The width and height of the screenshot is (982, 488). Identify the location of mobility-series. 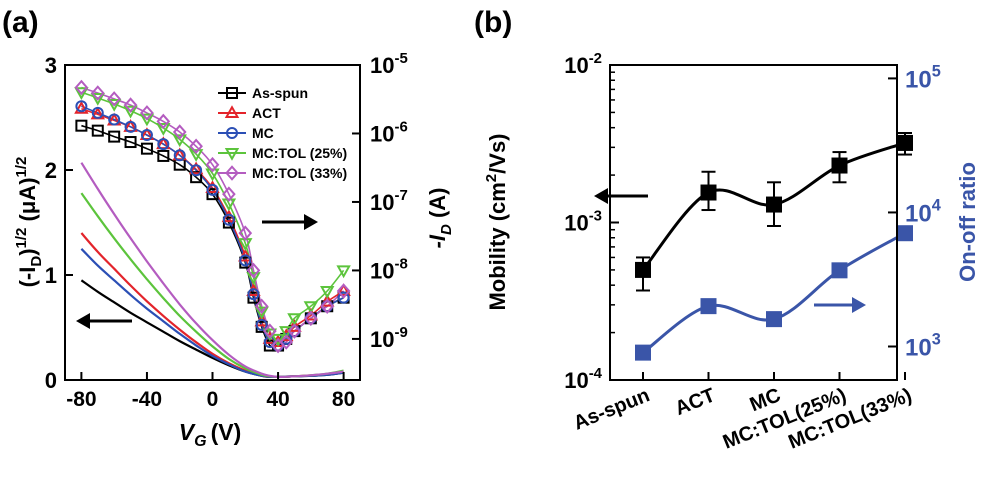
(774, 212).